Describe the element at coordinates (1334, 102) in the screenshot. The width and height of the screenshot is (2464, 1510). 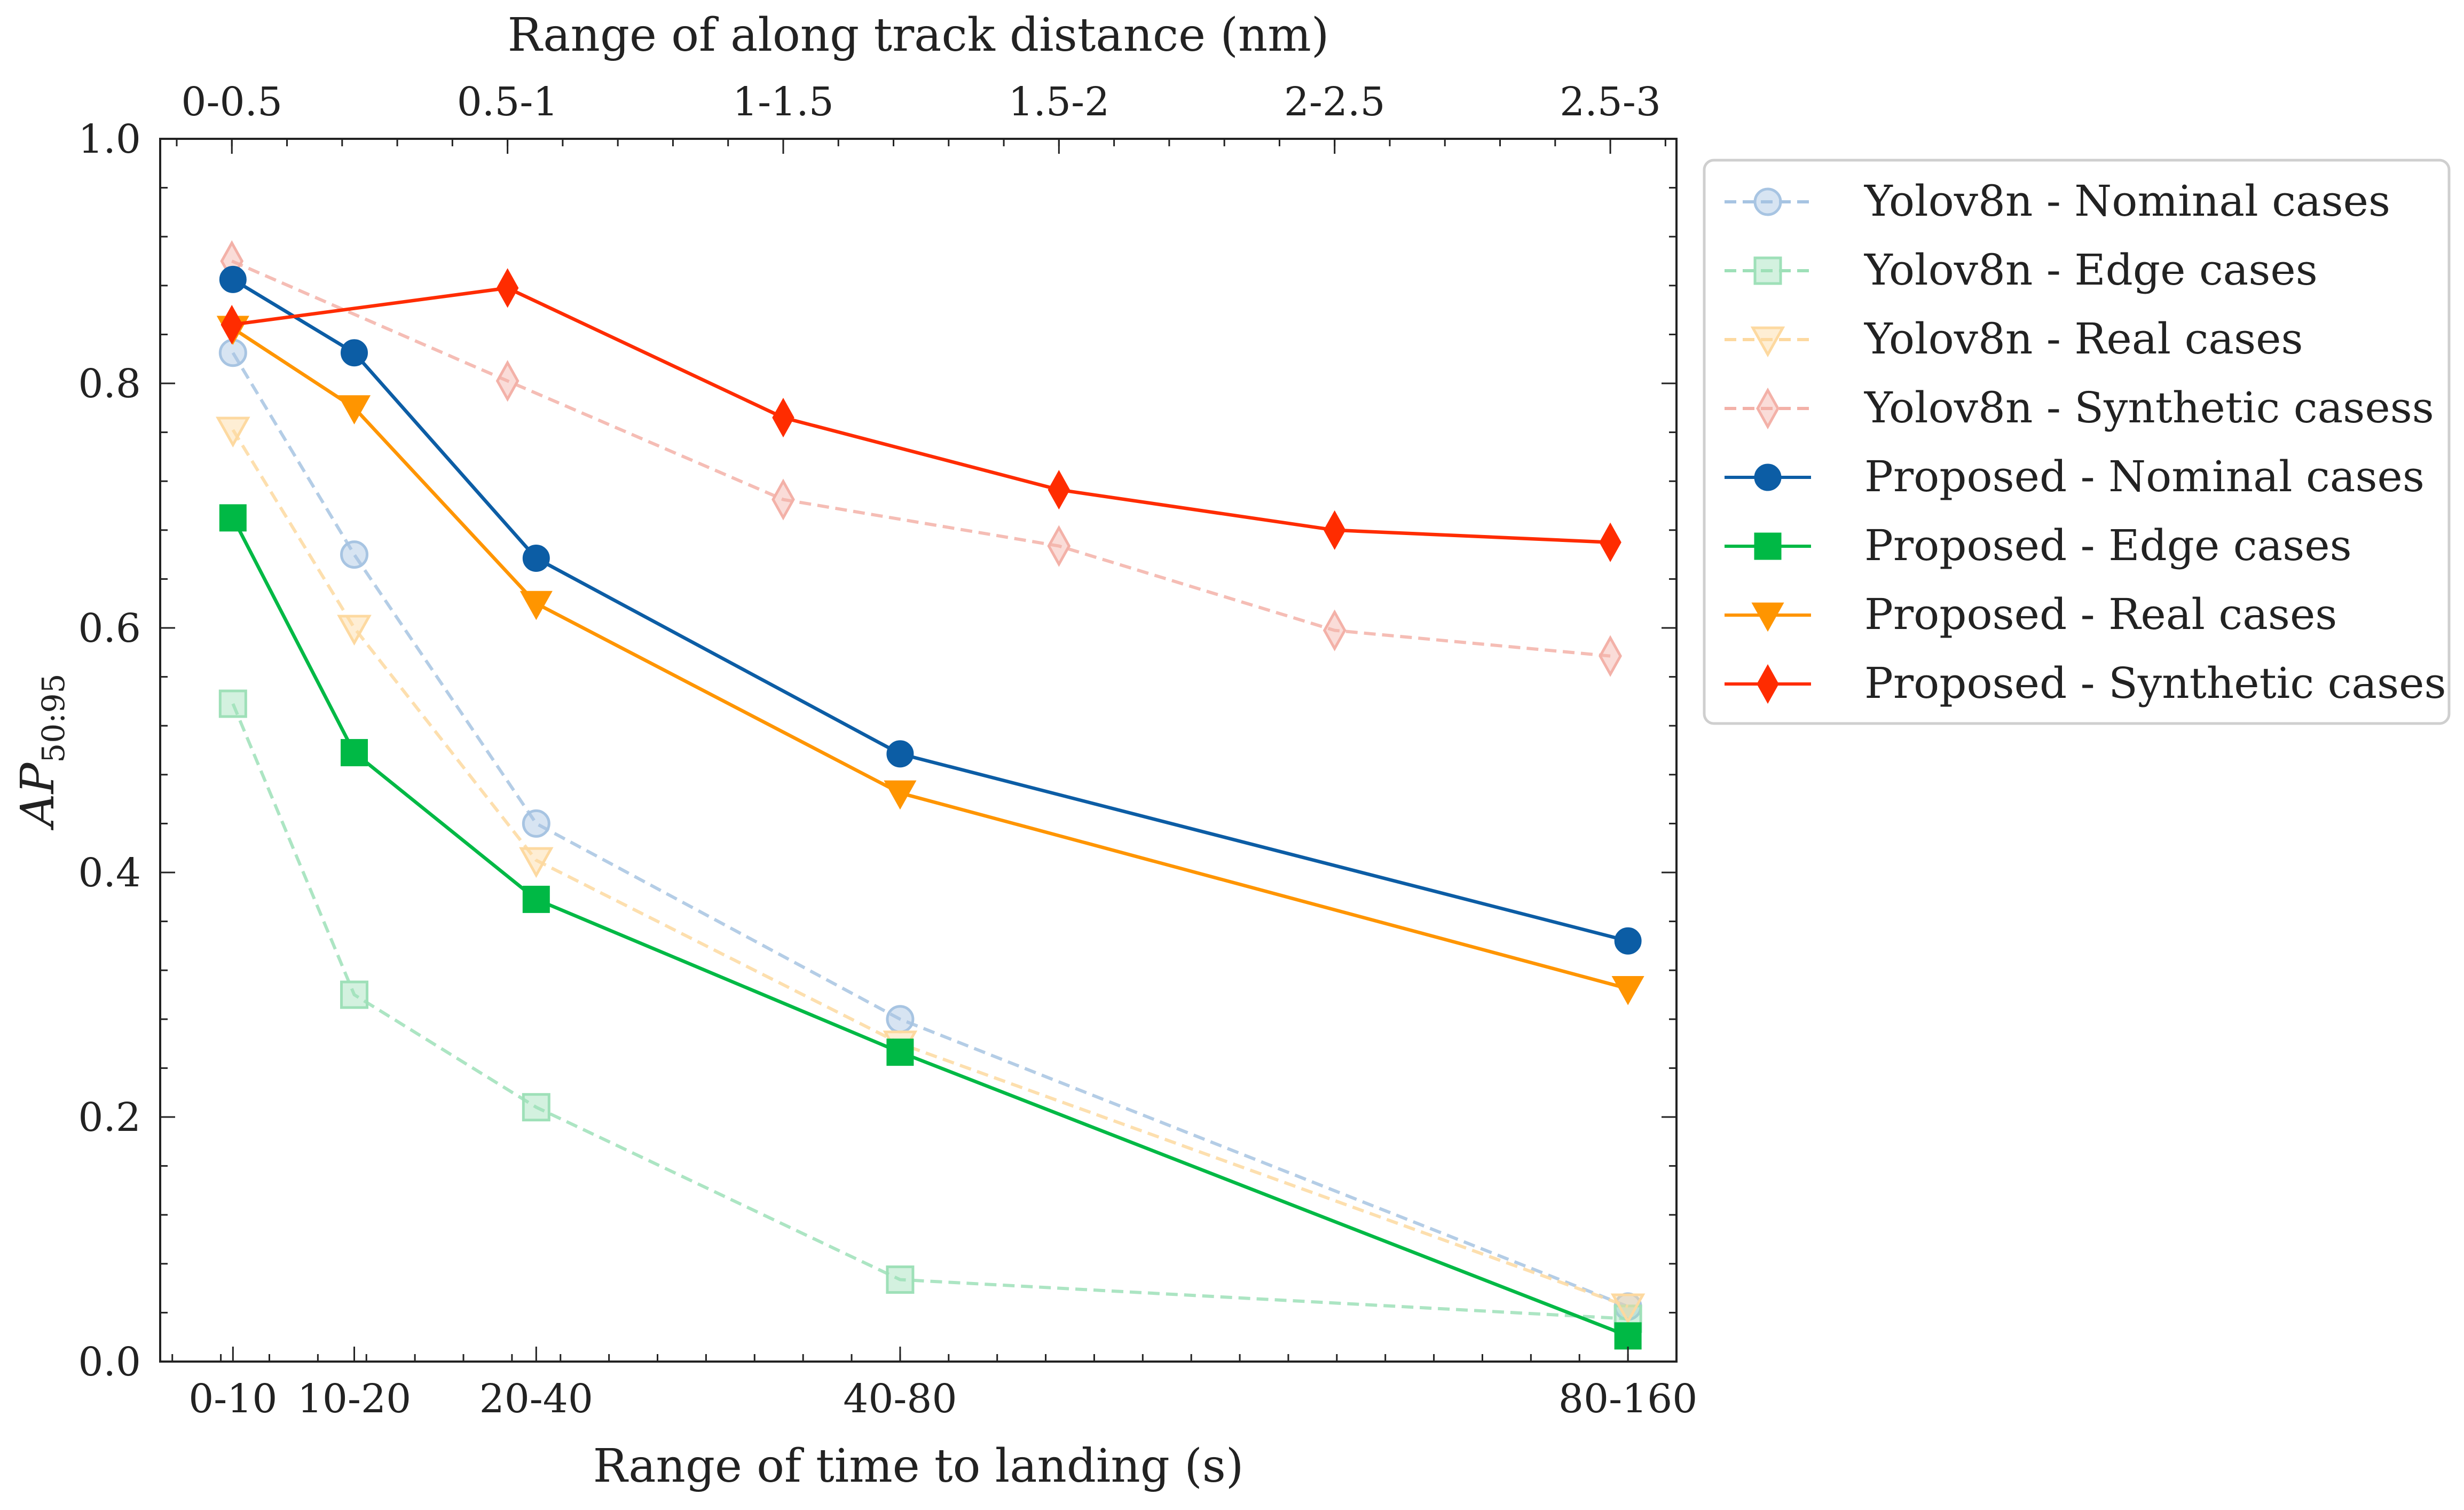
I see `top-tick-label: 2-2.5` at that location.